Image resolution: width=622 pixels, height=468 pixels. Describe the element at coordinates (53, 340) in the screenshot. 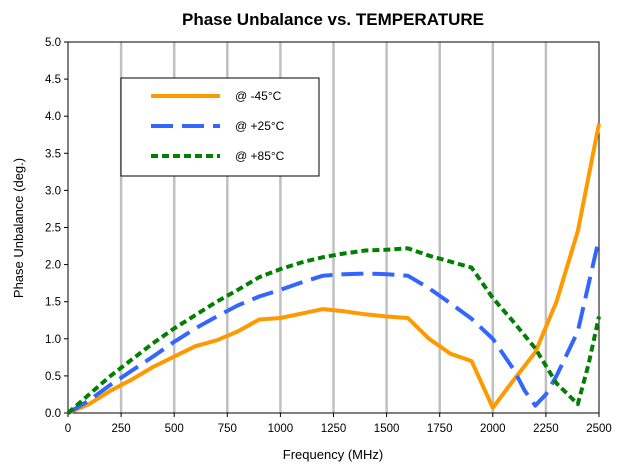

I see `y-tick-label: 1.0` at that location.